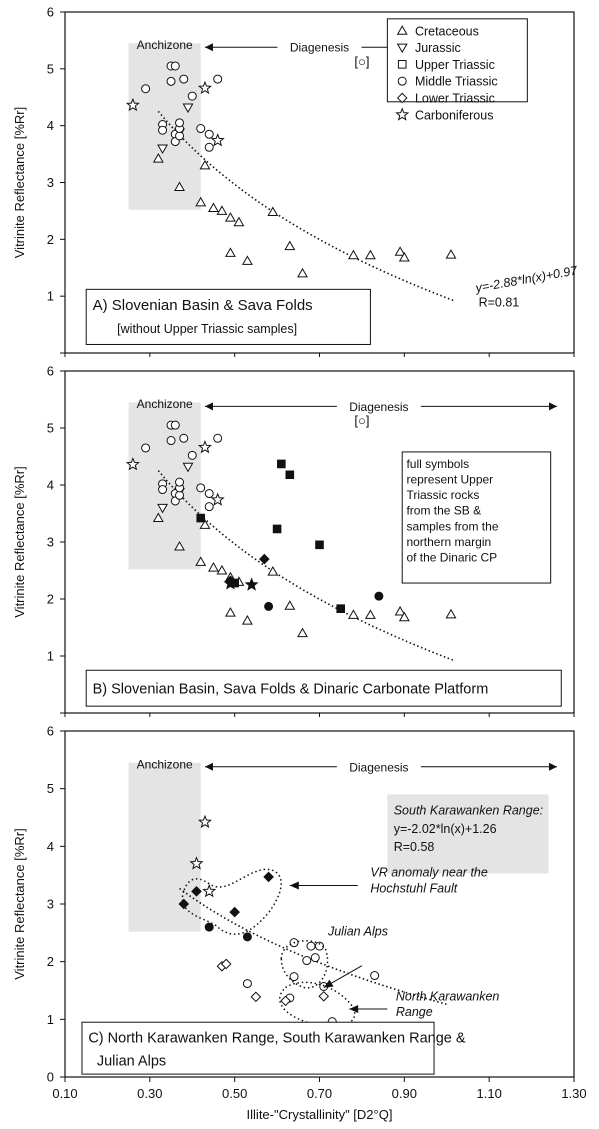 This screenshot has height=1129, width=599. What do you see at coordinates (437, 464) in the screenshot?
I see `note-line: full symbols` at bounding box center [437, 464].